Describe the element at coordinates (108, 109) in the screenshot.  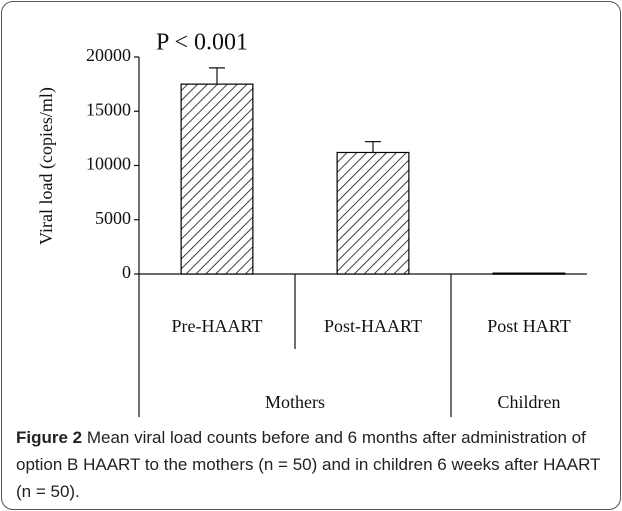
I see `y-tick-label: 15000` at that location.